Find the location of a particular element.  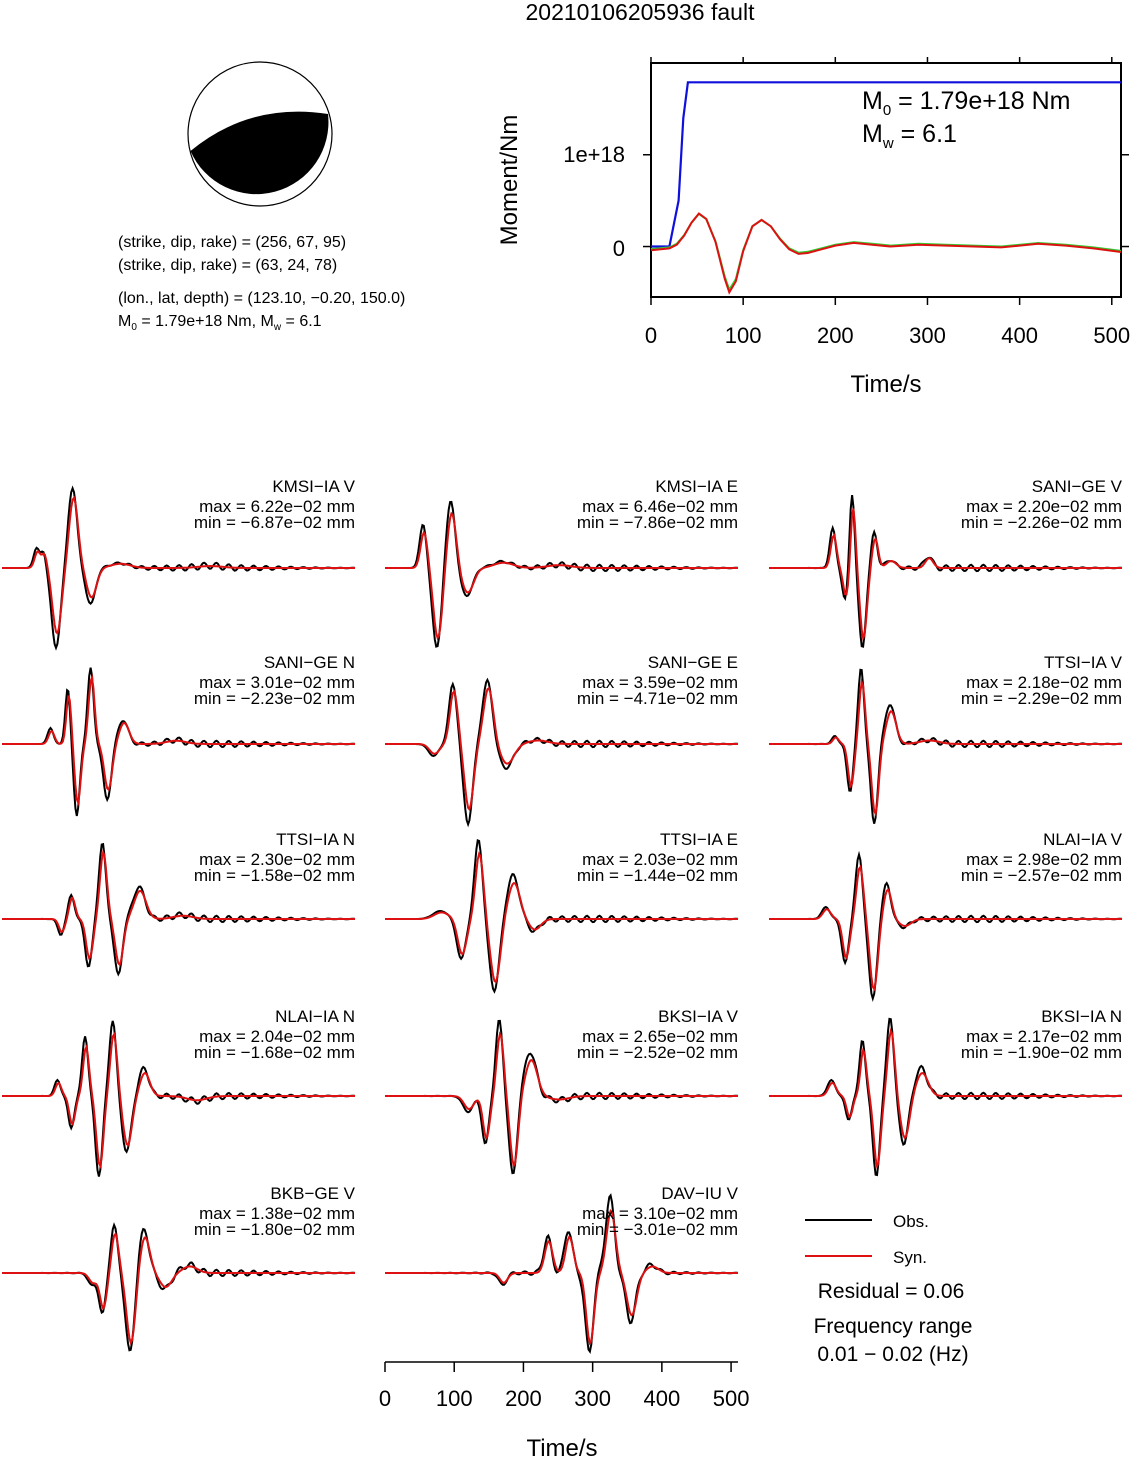

waveform-x-tick-label: 0 is located at coordinates (385, 1398).